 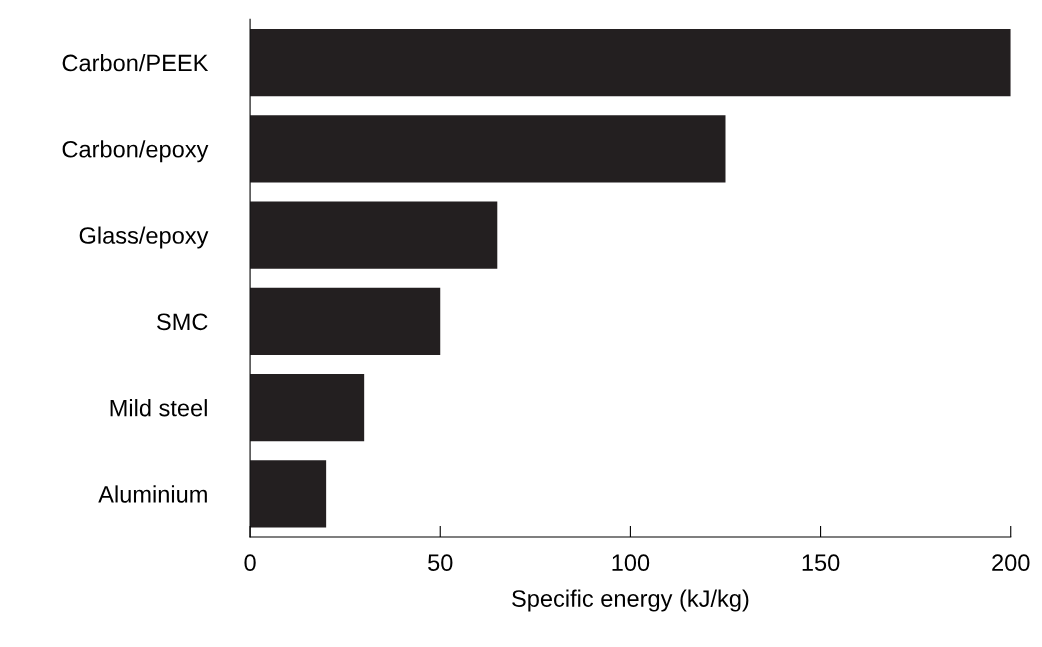 What do you see at coordinates (821, 563) in the screenshot?
I see `x-tick-label: 150` at bounding box center [821, 563].